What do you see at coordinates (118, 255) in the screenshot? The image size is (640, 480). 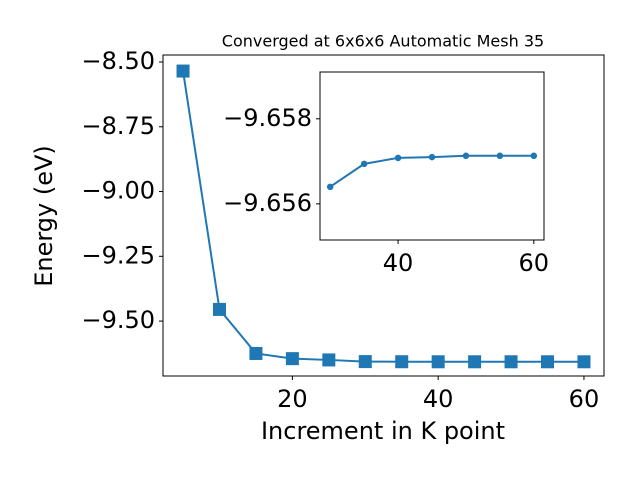 I see `y-tick-label: −9.25` at bounding box center [118, 255].